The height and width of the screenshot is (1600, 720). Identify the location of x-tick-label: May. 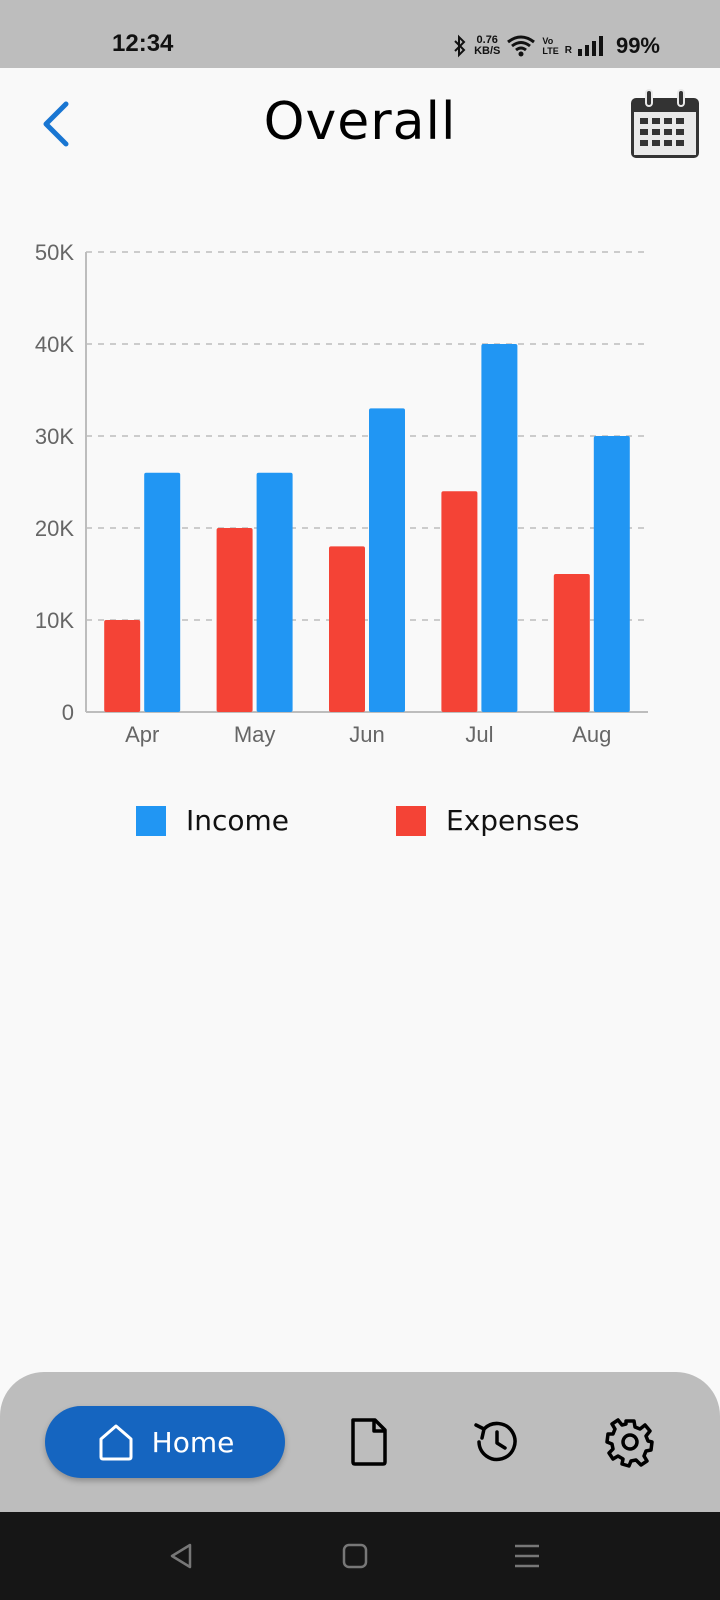
(255, 734).